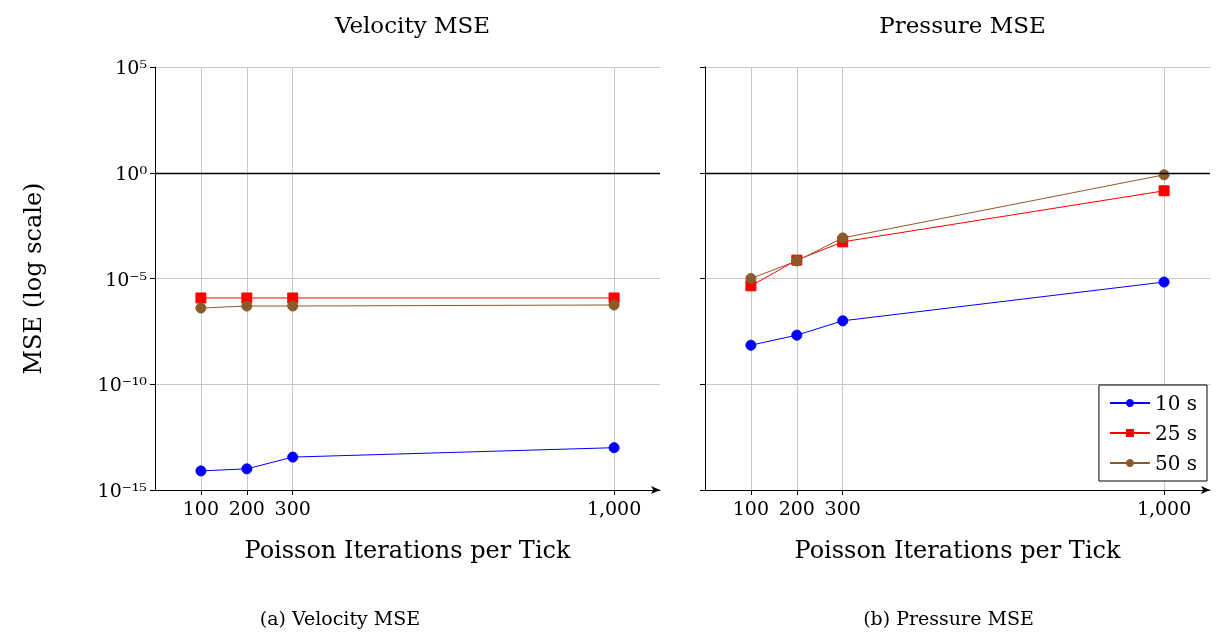 The height and width of the screenshot is (641, 1217). What do you see at coordinates (948, 617) in the screenshot?
I see `text: (b) Pressure MSE` at bounding box center [948, 617].